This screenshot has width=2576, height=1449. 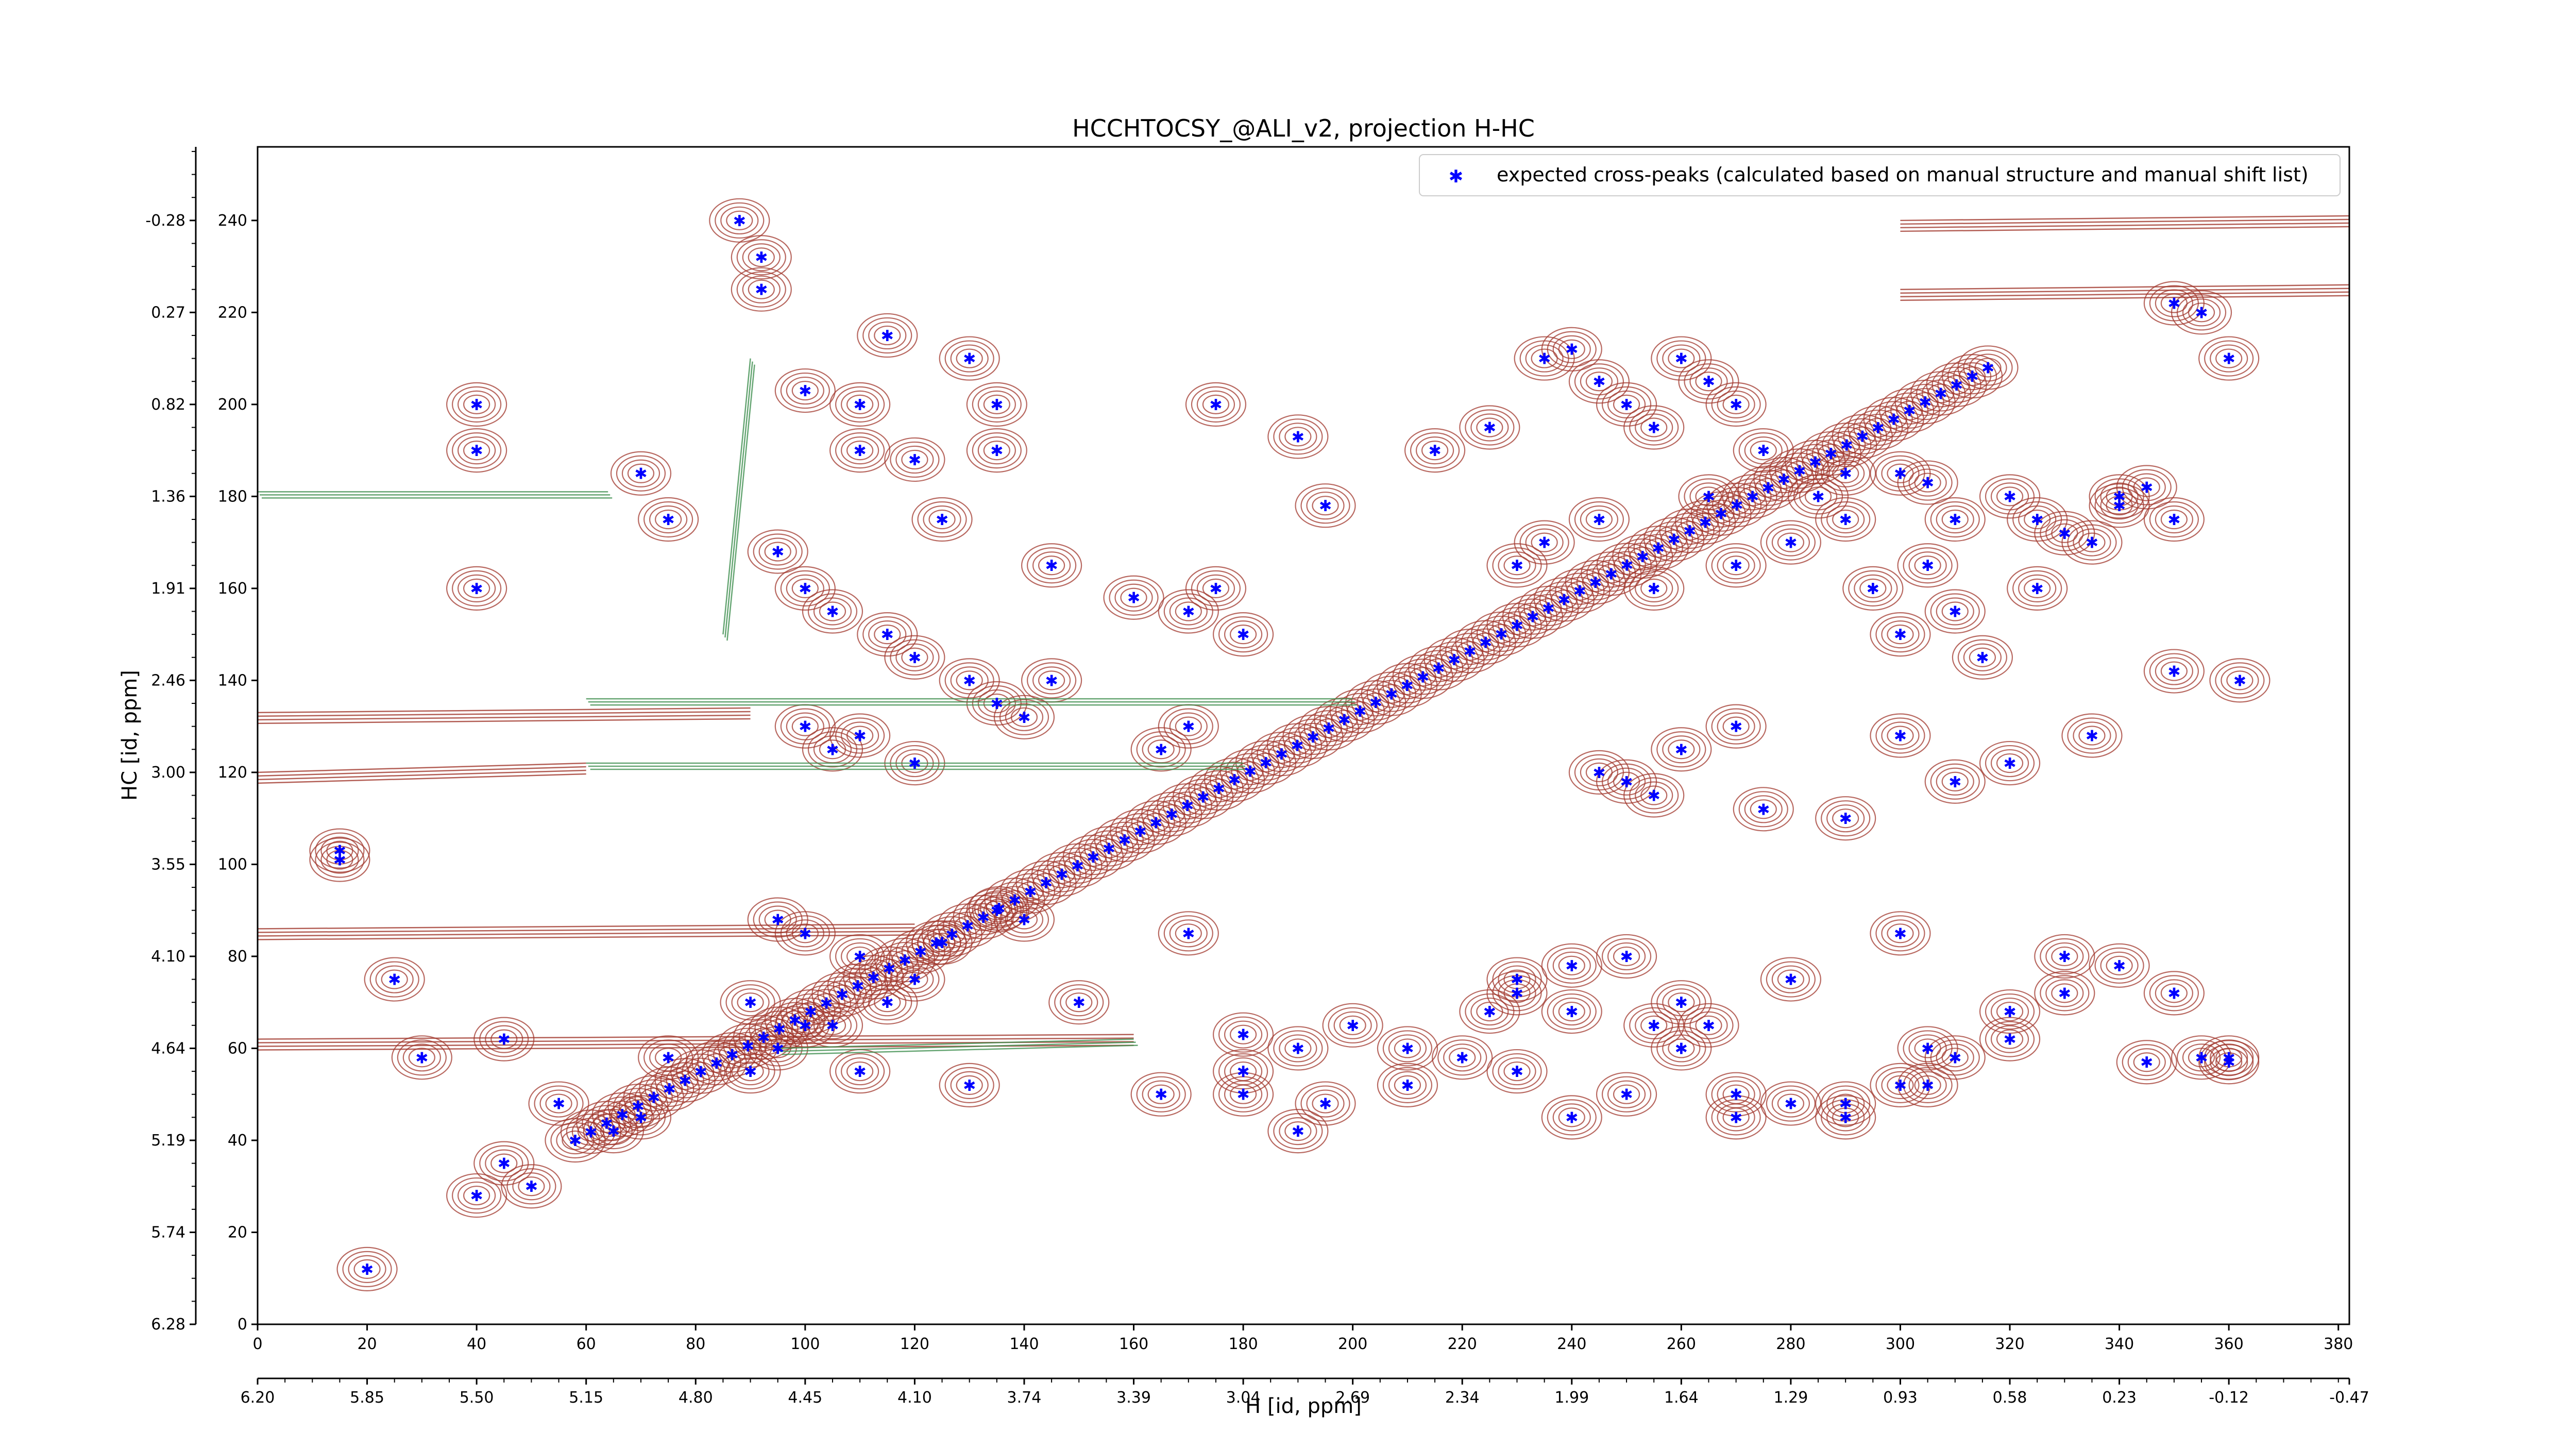 I want to click on x-ppm-tick-label: 4.45, so click(x=805, y=1398).